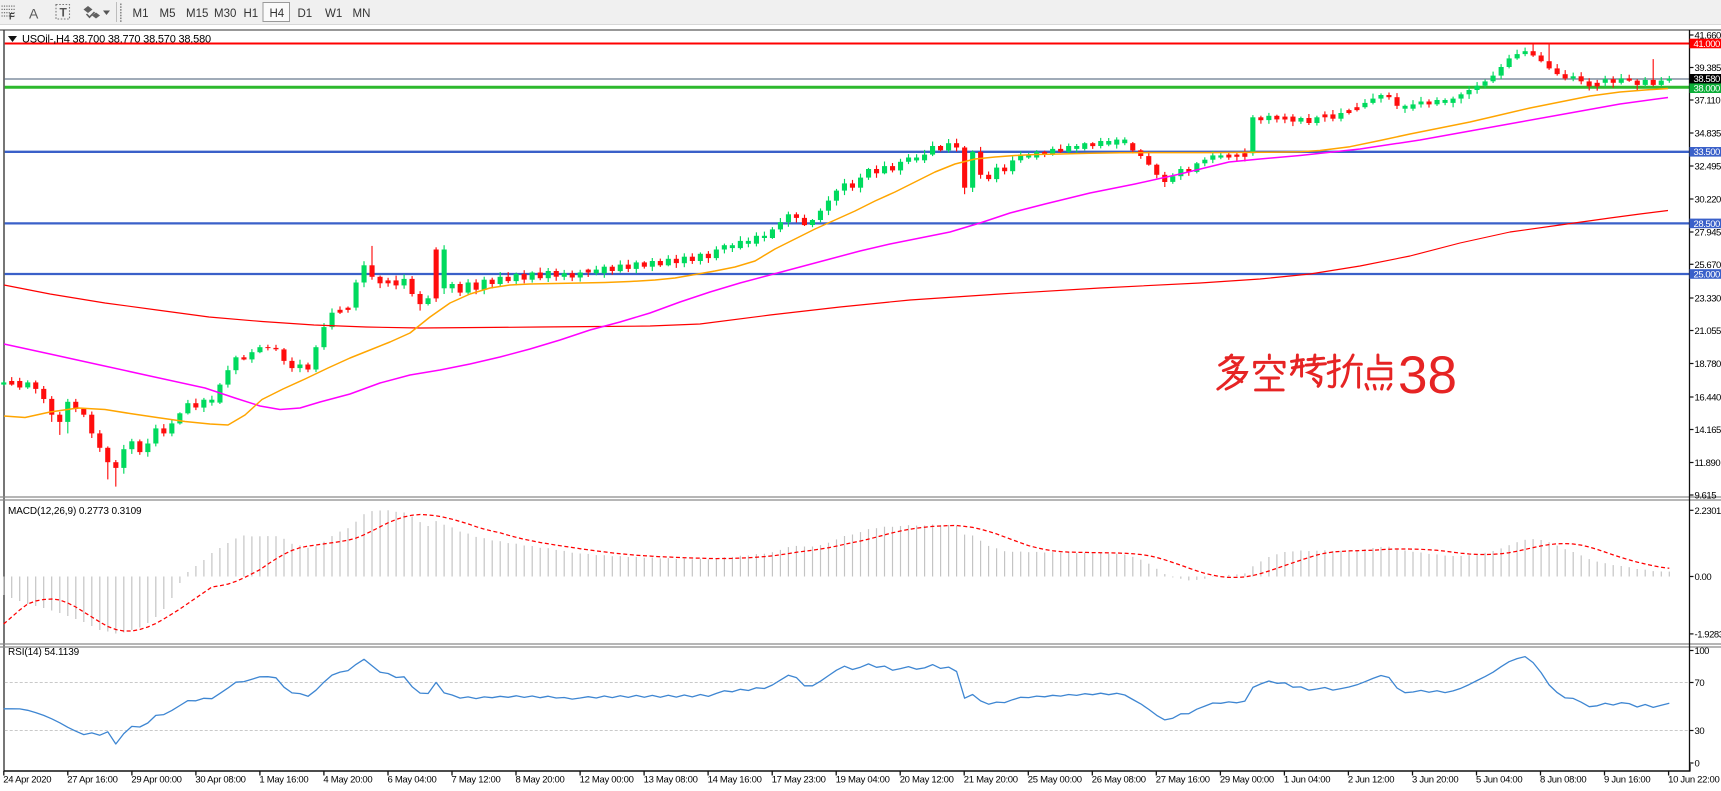 This screenshot has width=1721, height=791. Describe the element at coordinates (1708, 134) in the screenshot. I see `svg-text: 34.835` at that location.